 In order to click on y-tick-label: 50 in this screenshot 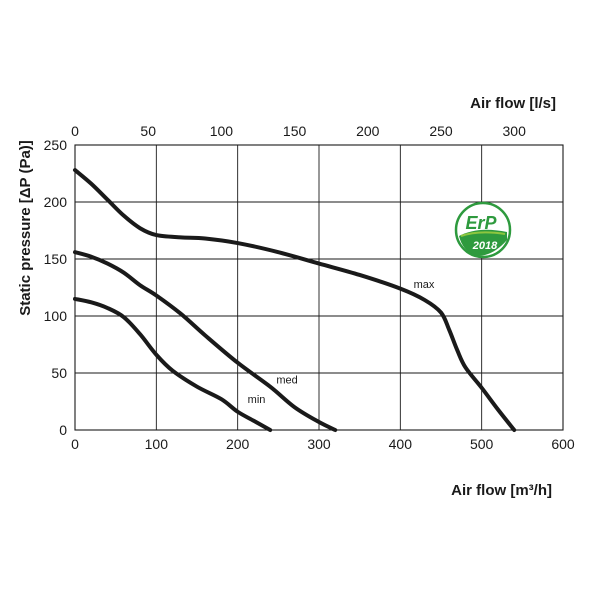, I will do `click(59, 373)`.